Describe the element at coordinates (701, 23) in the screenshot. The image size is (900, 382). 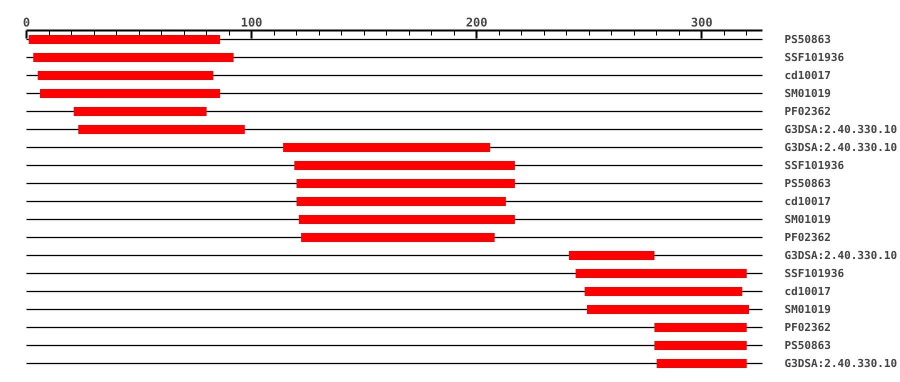
I see `x-tick-label: 300` at that location.